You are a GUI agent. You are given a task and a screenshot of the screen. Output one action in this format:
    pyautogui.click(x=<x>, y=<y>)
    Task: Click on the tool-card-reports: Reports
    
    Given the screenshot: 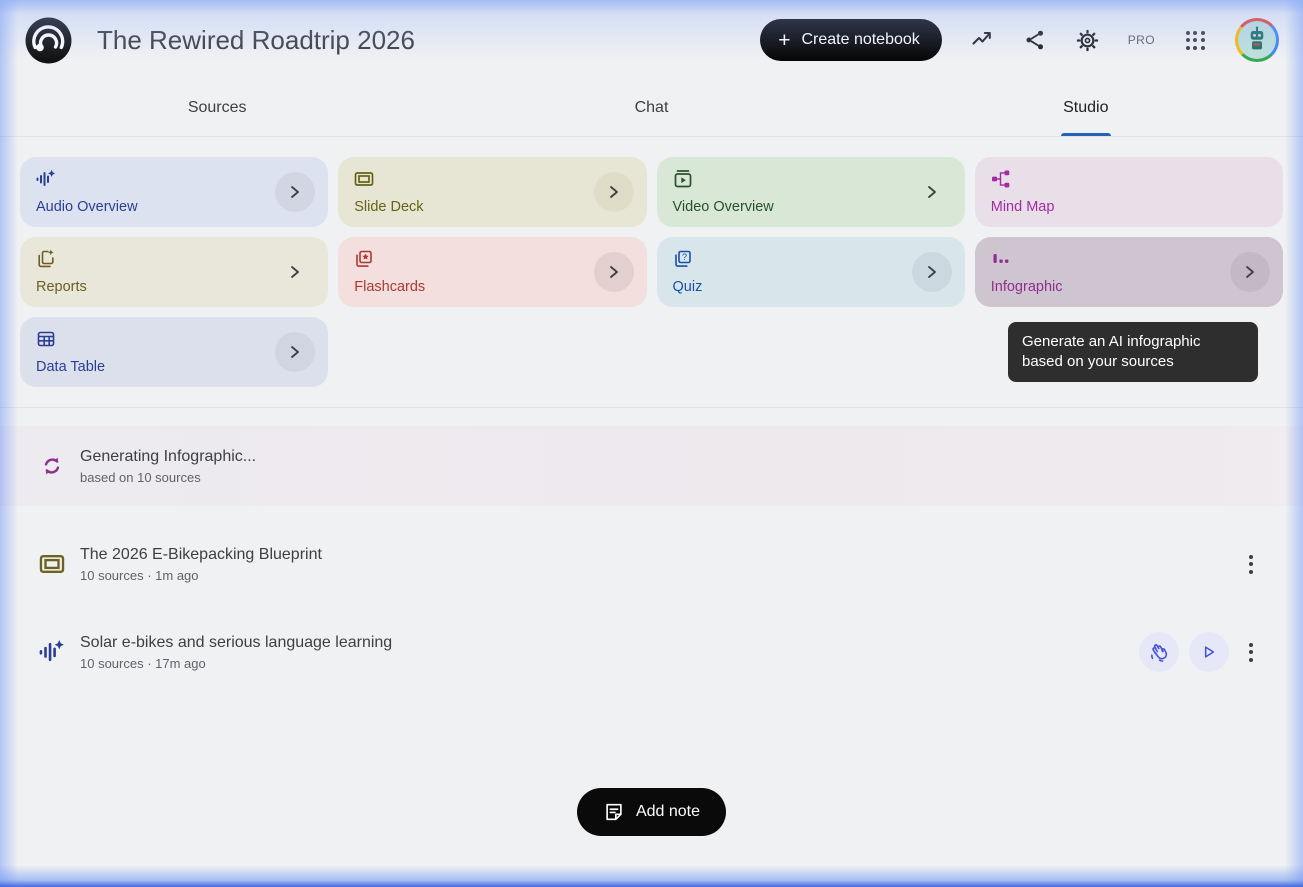 What is the action you would take?
    pyautogui.click(x=174, y=272)
    